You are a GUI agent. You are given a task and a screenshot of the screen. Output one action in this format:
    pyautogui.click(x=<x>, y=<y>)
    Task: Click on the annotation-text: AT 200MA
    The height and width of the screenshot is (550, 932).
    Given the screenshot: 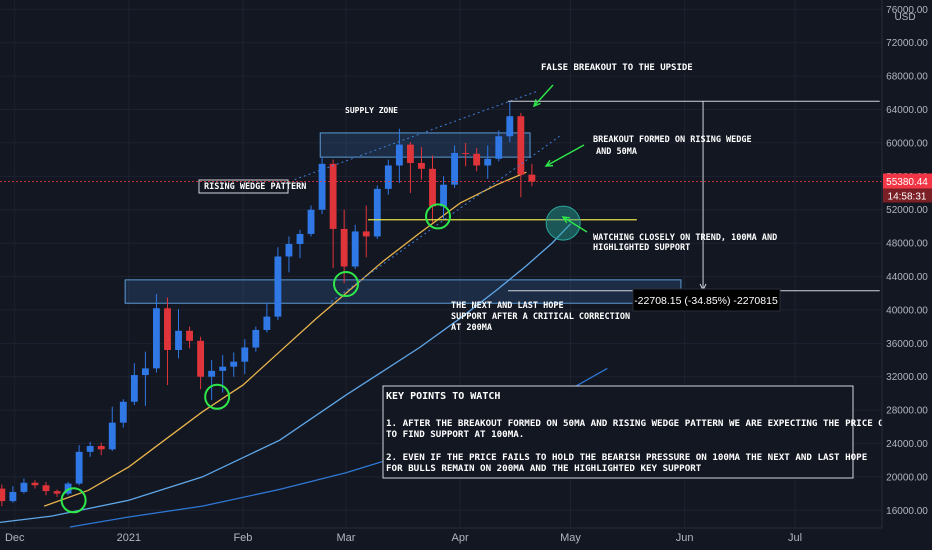 What is the action you would take?
    pyautogui.click(x=471, y=328)
    